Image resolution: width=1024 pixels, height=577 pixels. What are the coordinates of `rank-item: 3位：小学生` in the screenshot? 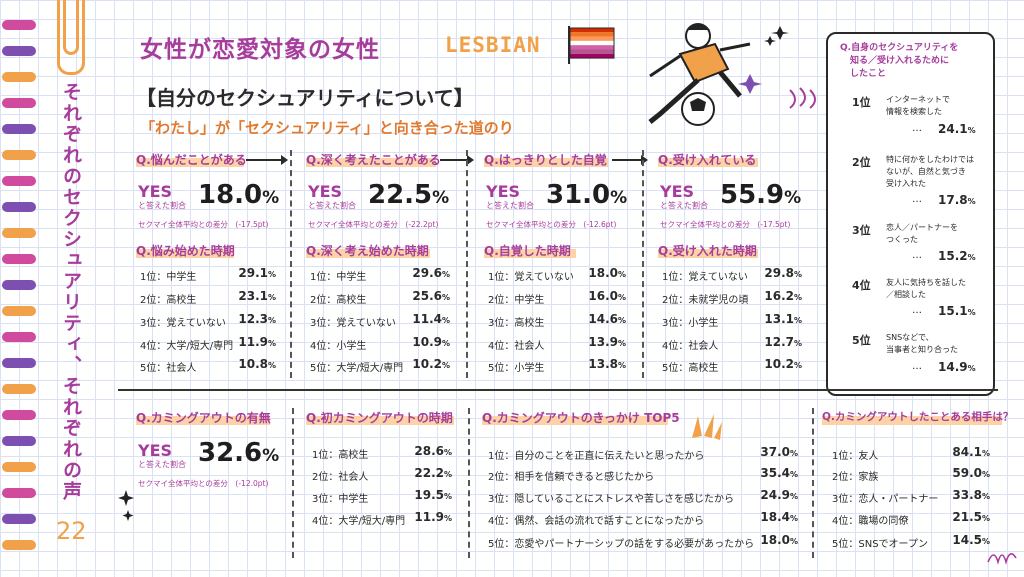 It's located at (690, 323).